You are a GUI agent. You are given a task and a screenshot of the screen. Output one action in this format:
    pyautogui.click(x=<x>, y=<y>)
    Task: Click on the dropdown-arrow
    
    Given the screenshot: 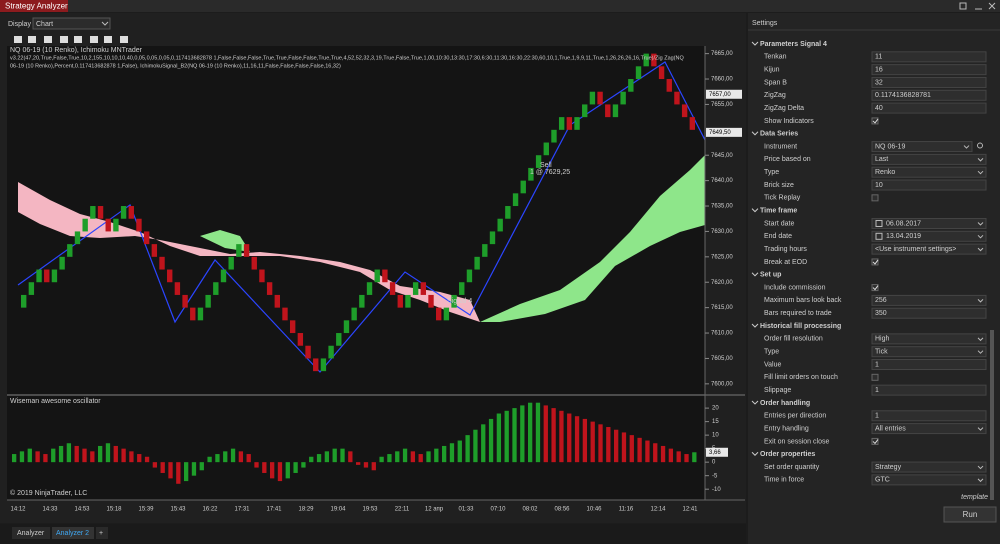 What is the action you would take?
    pyautogui.click(x=980, y=301)
    